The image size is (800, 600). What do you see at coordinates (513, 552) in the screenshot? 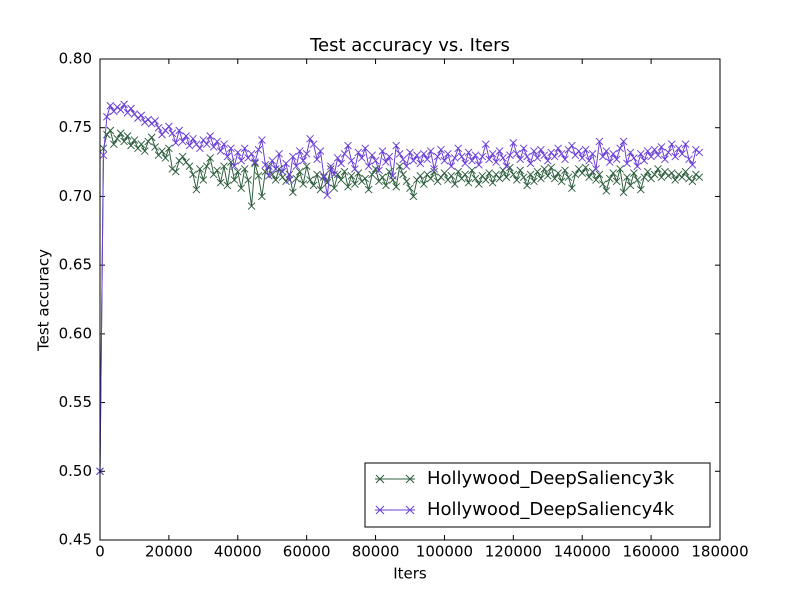
I see `x-tick-label: 120000` at bounding box center [513, 552].